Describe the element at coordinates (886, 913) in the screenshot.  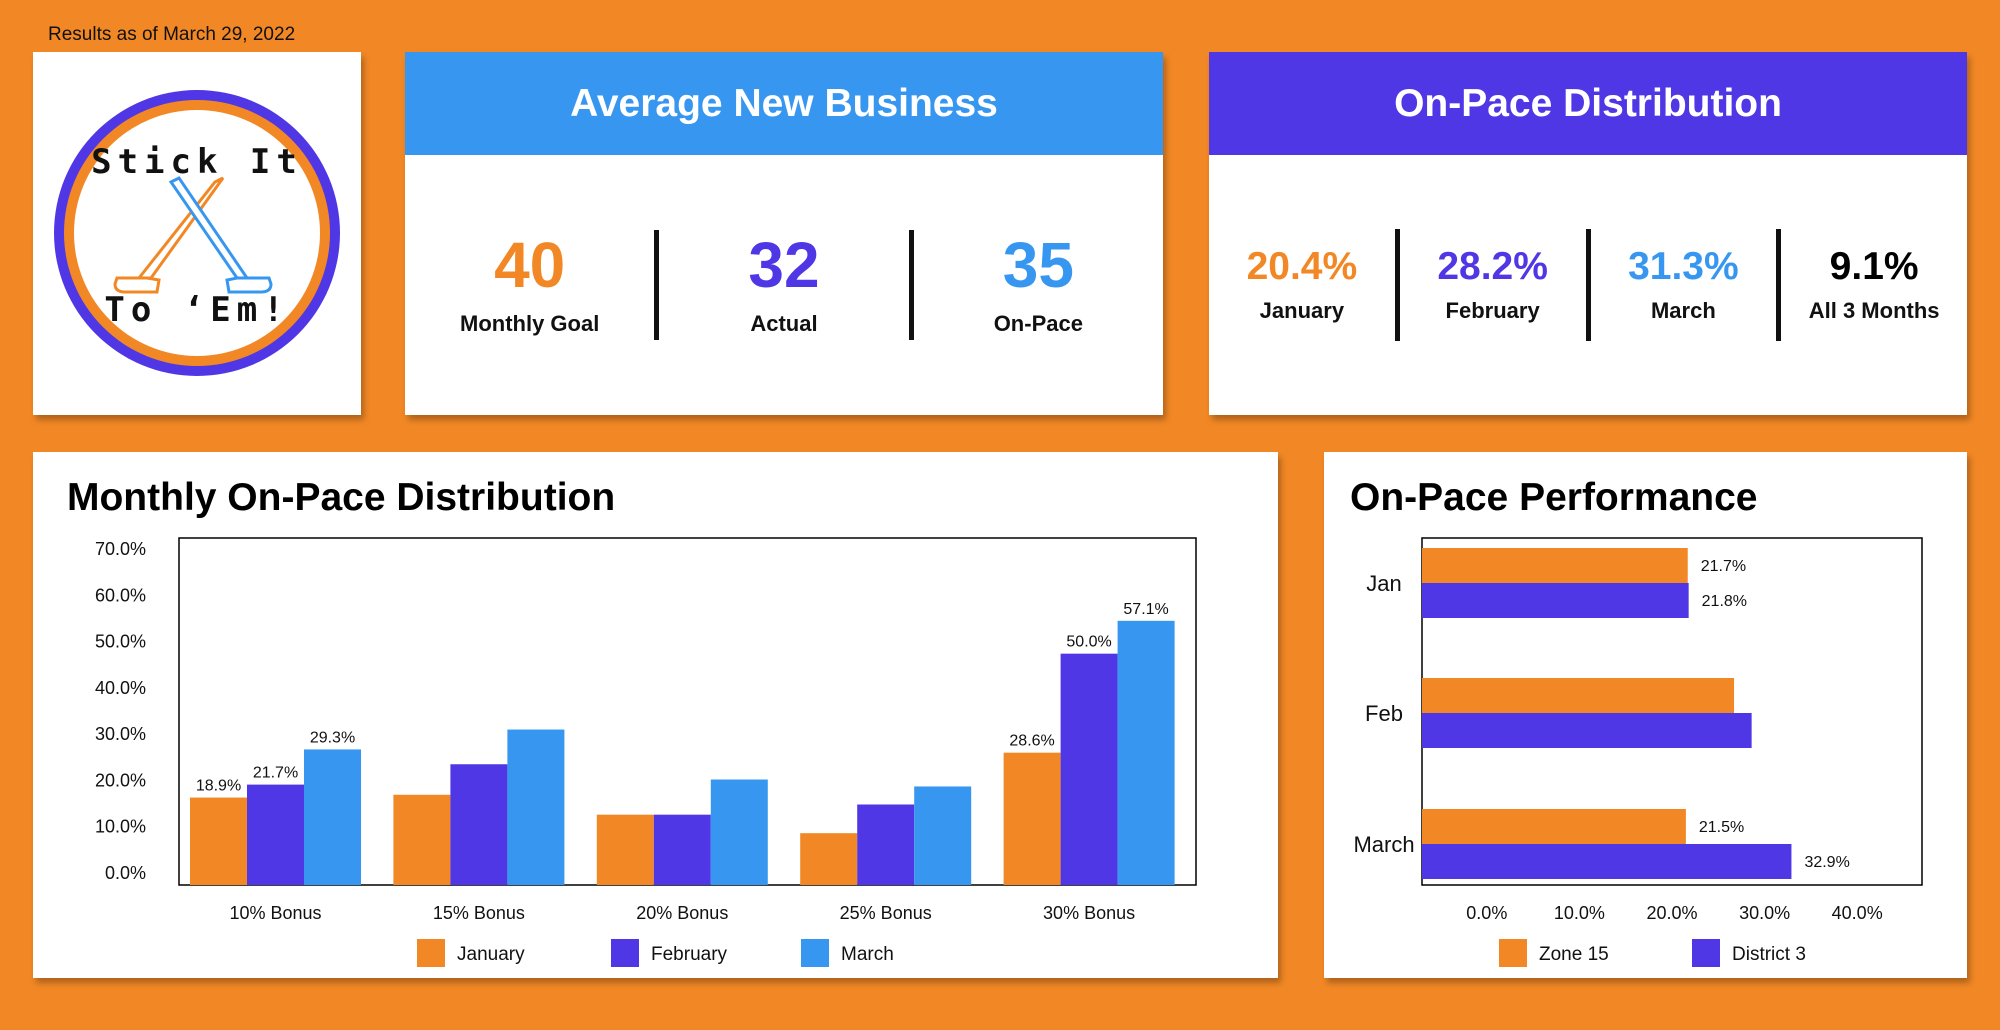
I see `x-tick-label: 25% Bonus` at that location.